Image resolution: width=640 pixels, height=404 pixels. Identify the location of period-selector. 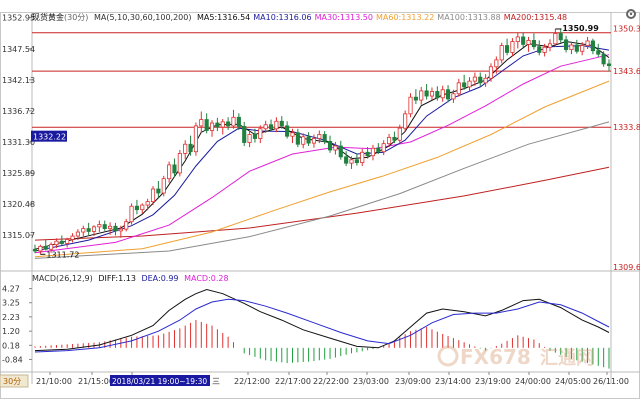
(14, 381).